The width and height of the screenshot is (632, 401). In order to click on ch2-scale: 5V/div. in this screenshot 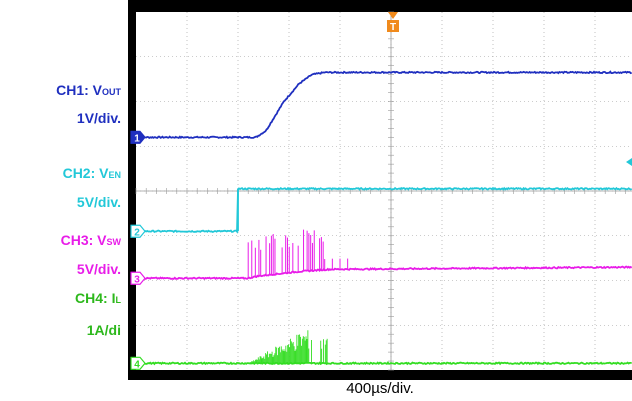, I will do `click(98, 202)`.